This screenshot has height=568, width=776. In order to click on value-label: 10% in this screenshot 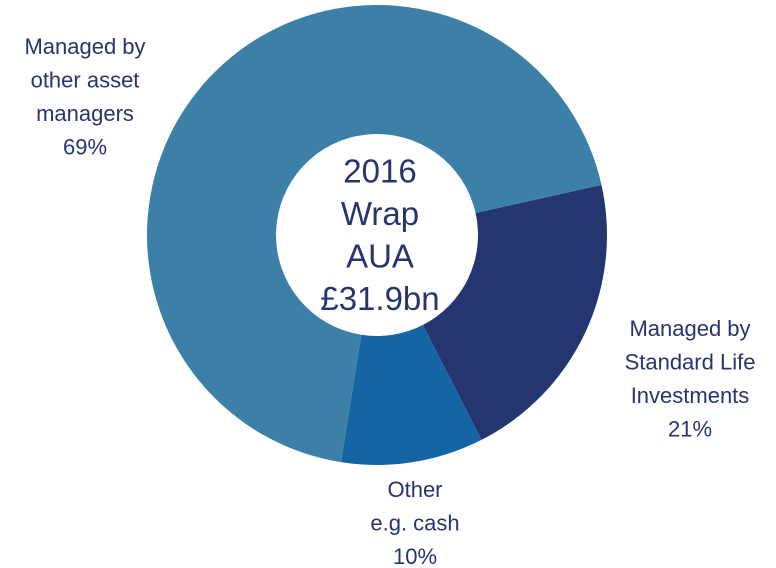, I will do `click(415, 556)`.